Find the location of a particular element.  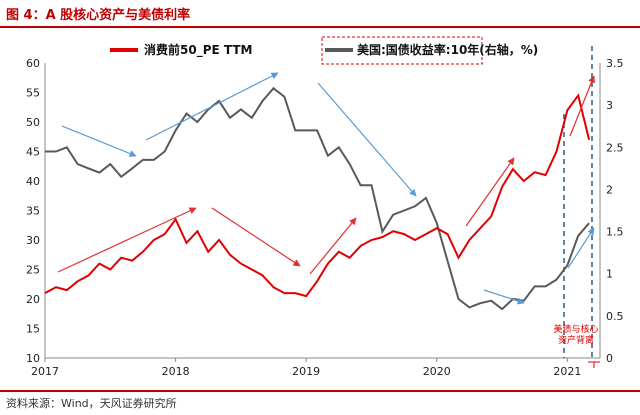

x-axis-ticks: 2017 2018 2019 2020 2021 is located at coordinates (306, 368).